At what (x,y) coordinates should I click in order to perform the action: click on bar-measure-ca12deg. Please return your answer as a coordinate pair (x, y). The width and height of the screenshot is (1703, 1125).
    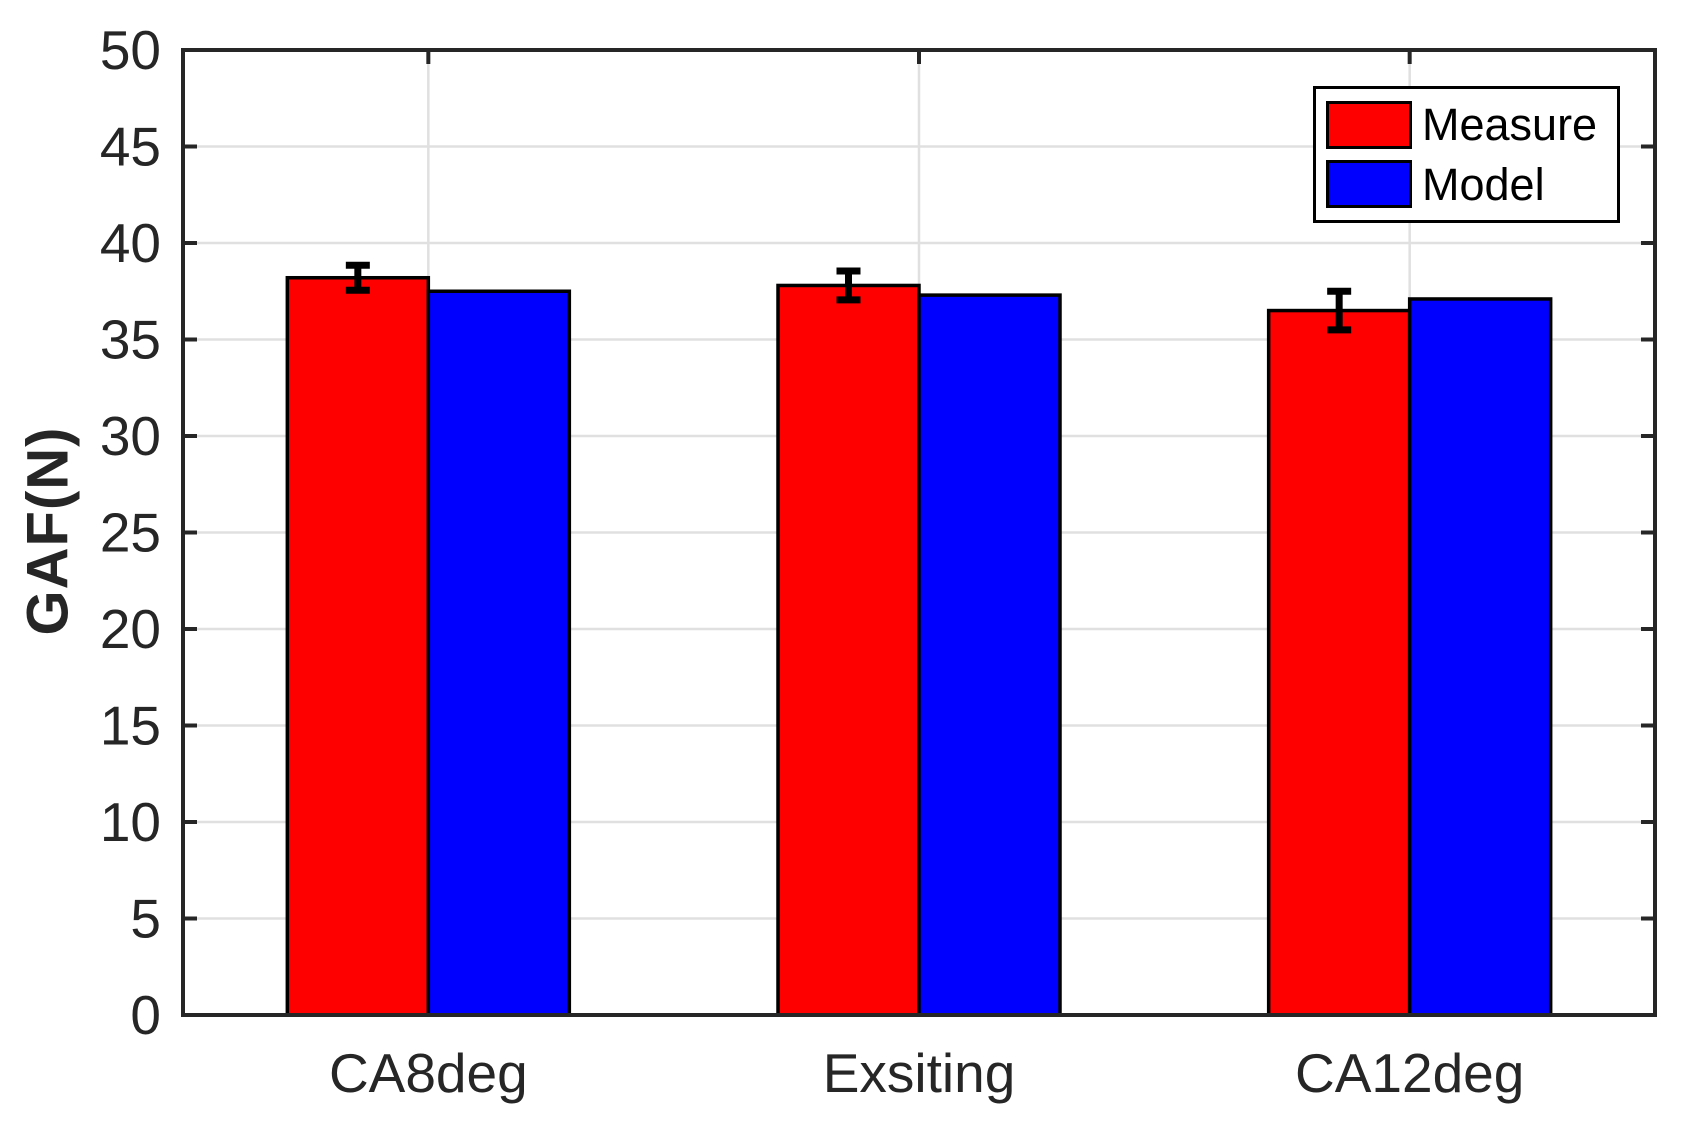
    Looking at the image, I should click on (1339, 662).